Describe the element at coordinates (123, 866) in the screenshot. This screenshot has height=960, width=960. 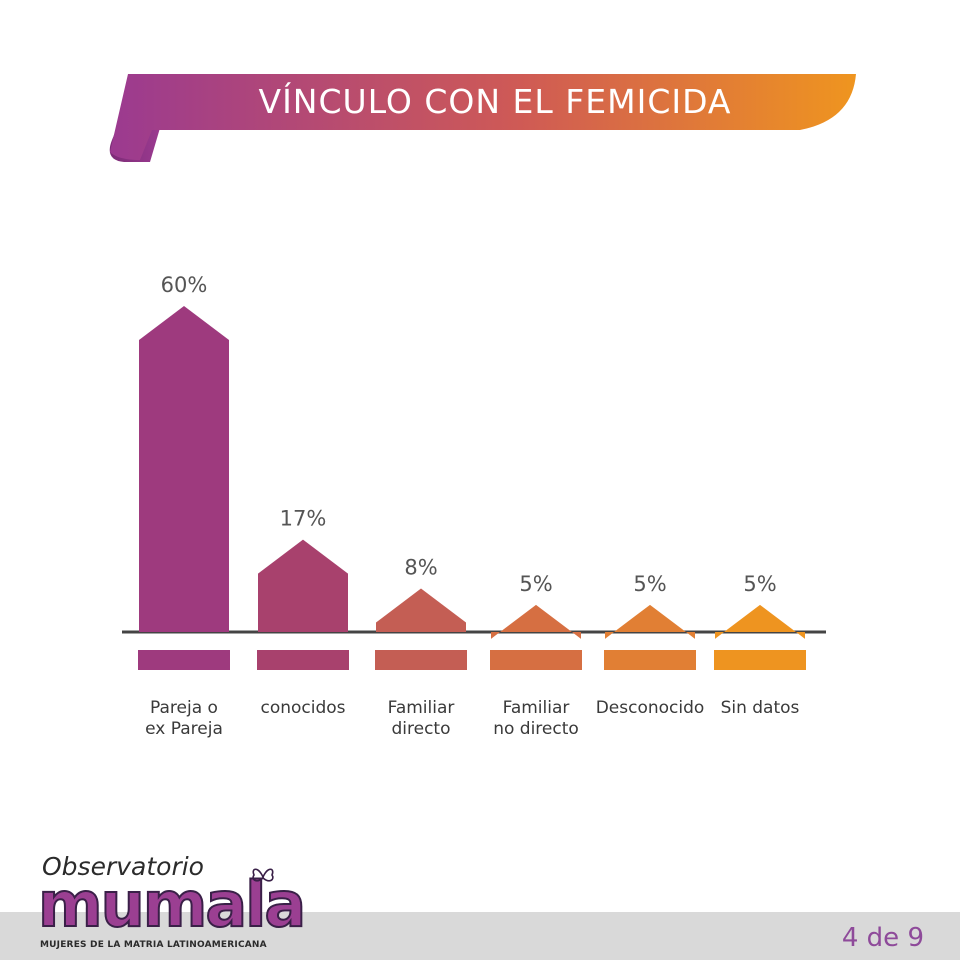
I see `logo-observatorio-text: Observatorio` at that location.